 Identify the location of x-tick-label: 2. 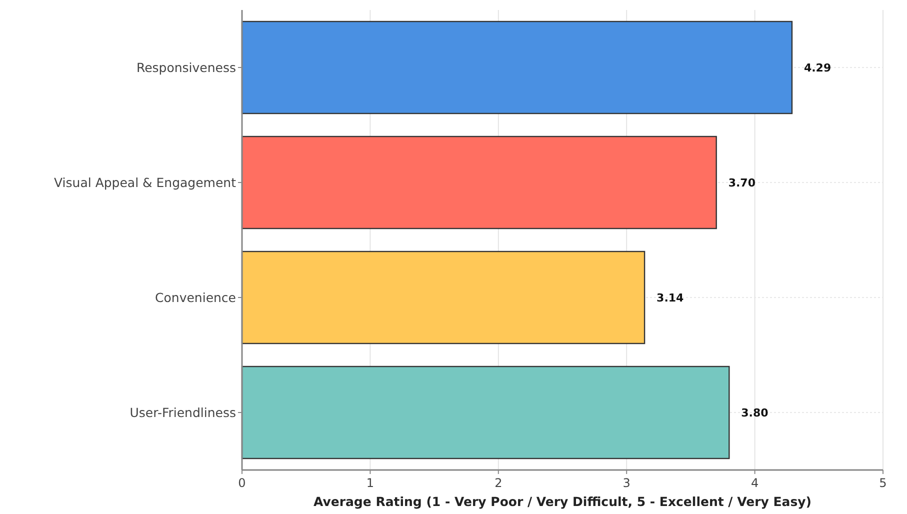
(498, 483).